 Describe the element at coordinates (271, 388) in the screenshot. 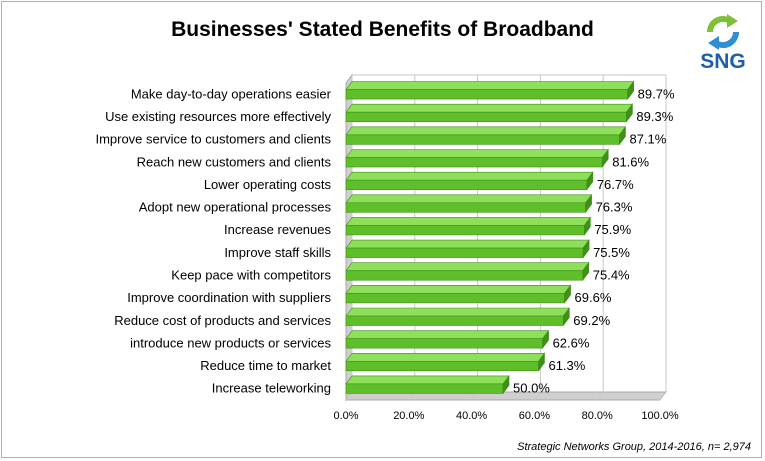

I see `category-label: Increase teleworking` at that location.